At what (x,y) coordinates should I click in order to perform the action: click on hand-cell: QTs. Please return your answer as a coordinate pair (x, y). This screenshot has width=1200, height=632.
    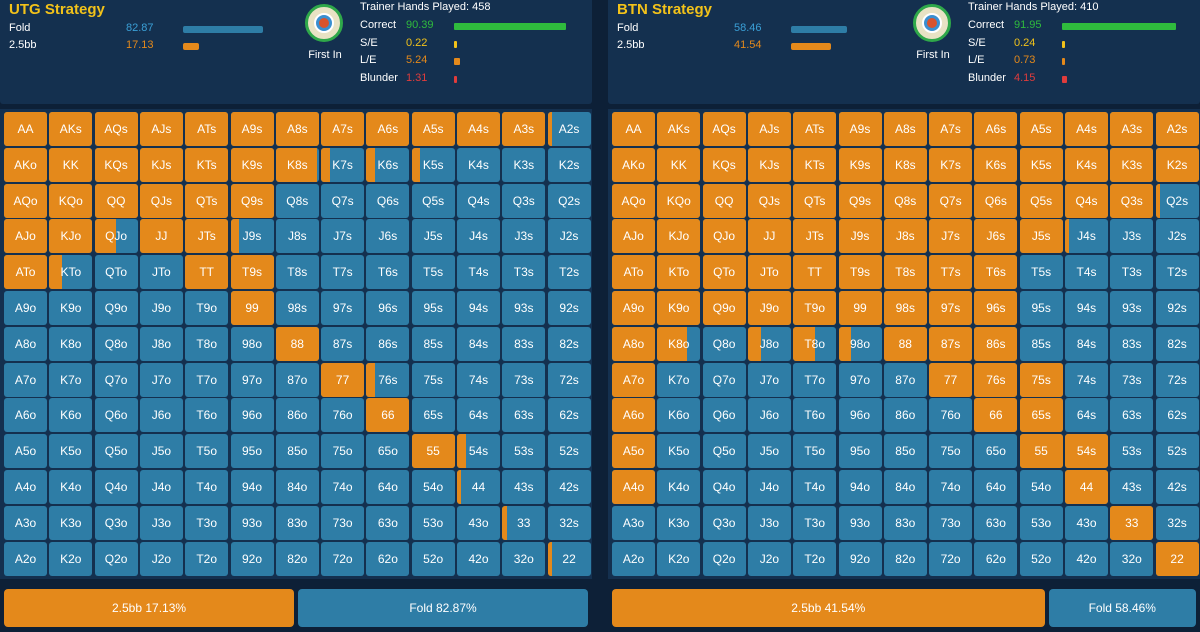
    Looking at the image, I should click on (815, 200).